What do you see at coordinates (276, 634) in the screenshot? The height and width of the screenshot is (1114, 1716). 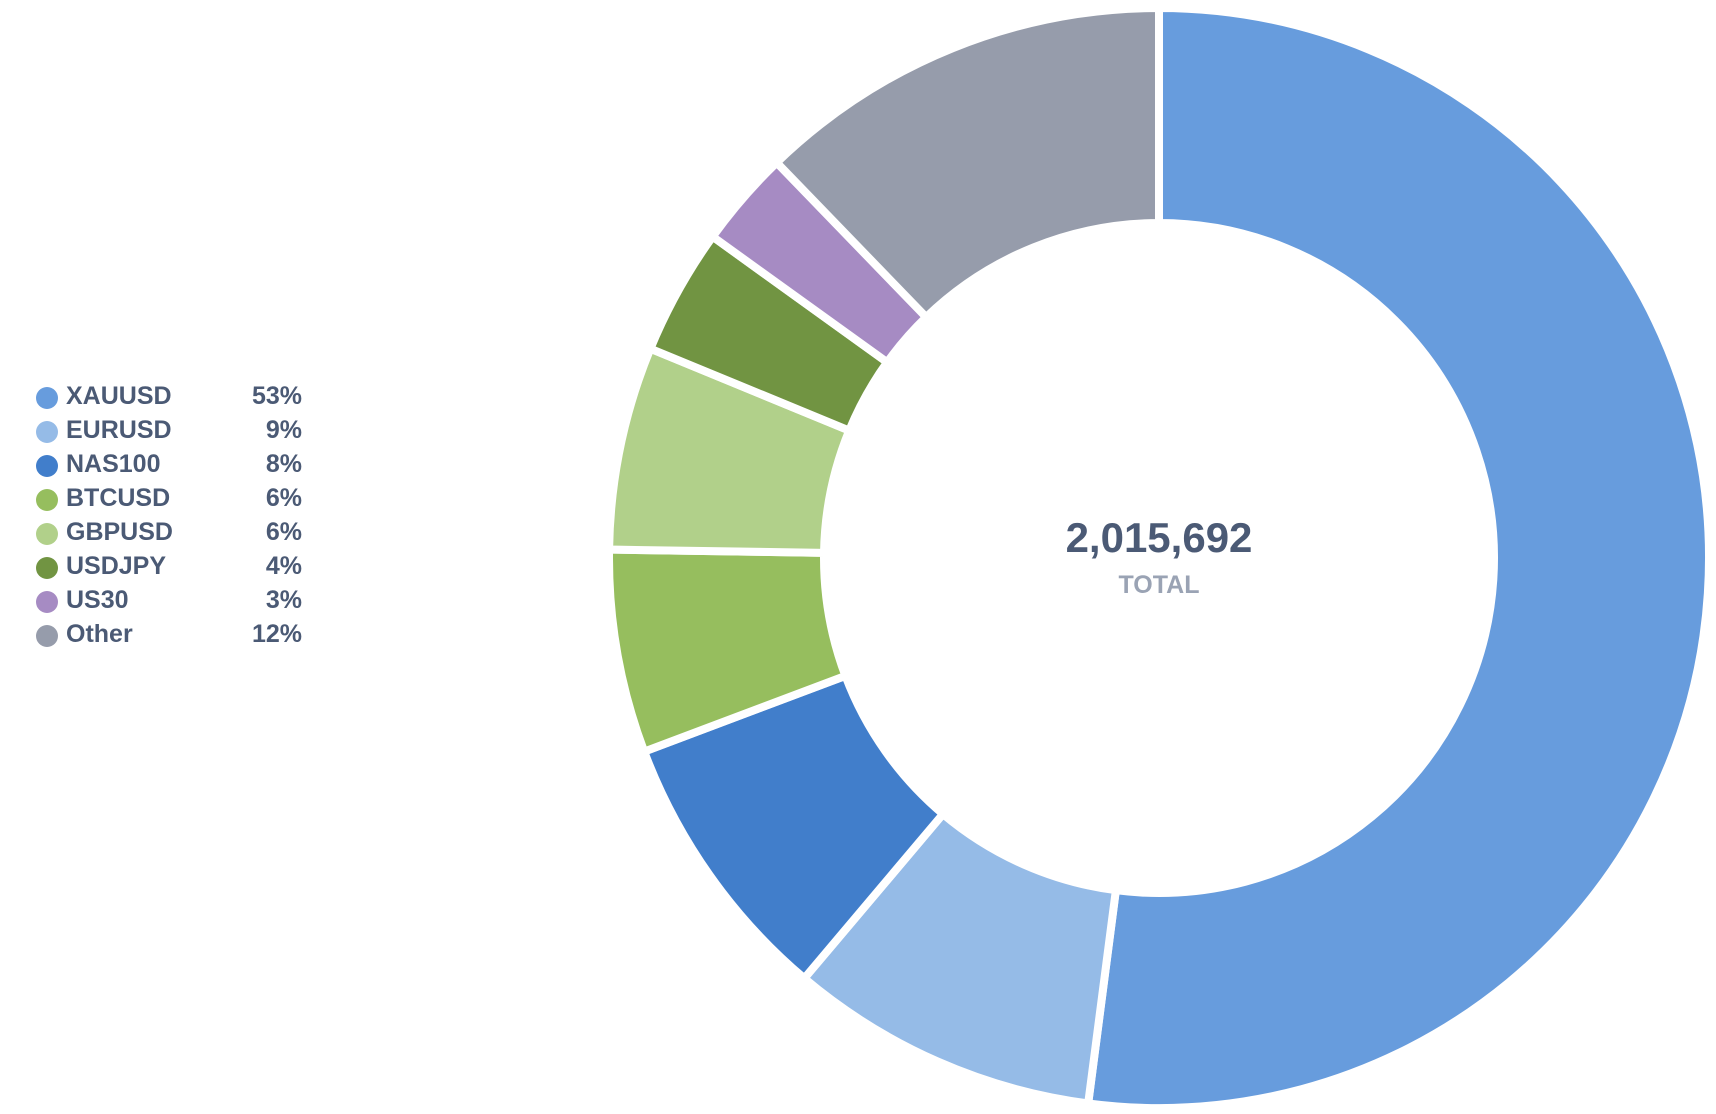 I see `legend-percent: 12%` at bounding box center [276, 634].